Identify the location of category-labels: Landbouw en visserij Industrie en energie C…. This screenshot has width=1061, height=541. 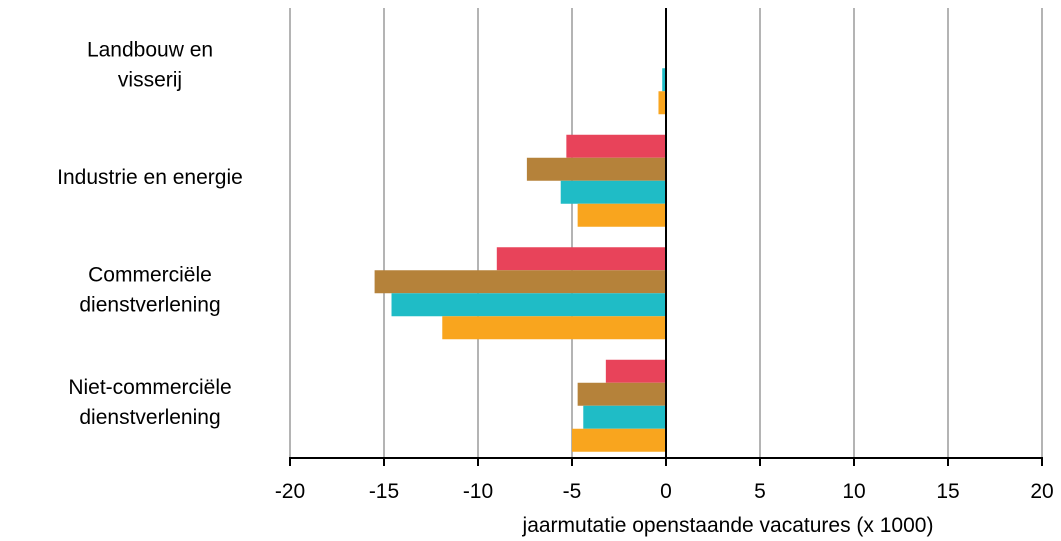
(150, 233).